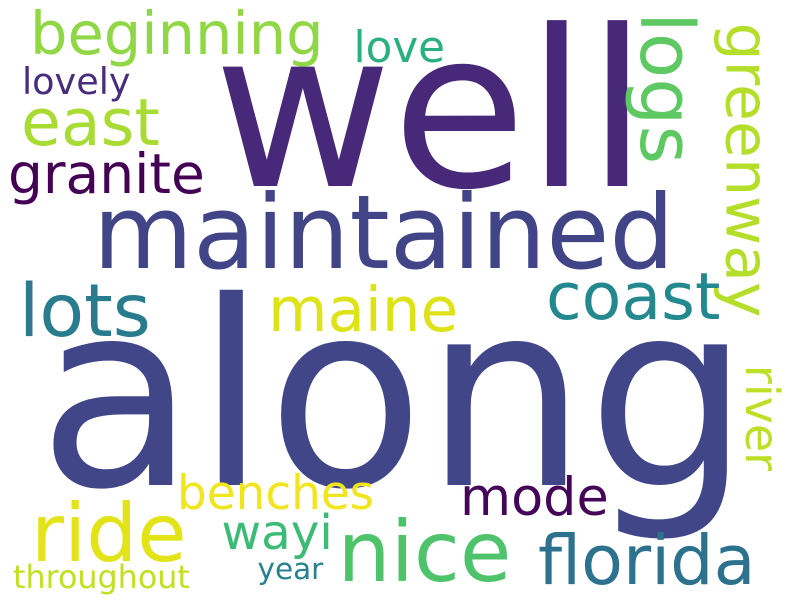  I want to click on word-year: year, so click(290, 568).